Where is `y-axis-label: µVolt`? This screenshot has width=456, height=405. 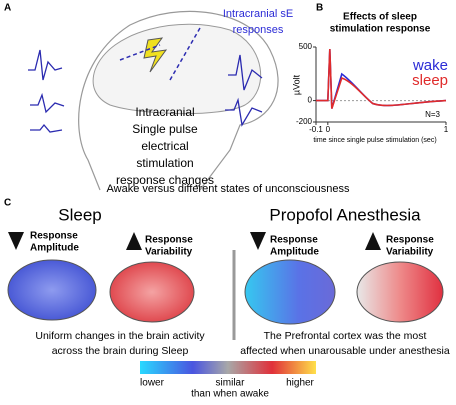
y-axis-label: µVolt is located at coordinates (296, 84).